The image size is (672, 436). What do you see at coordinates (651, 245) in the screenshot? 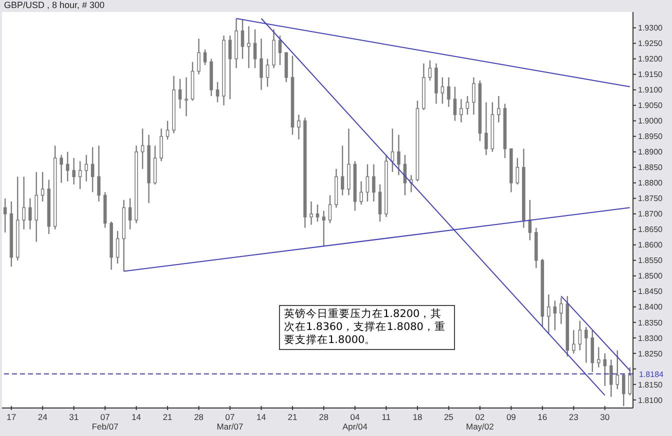
I see `y-tick-label: 1.8600` at bounding box center [651, 245].